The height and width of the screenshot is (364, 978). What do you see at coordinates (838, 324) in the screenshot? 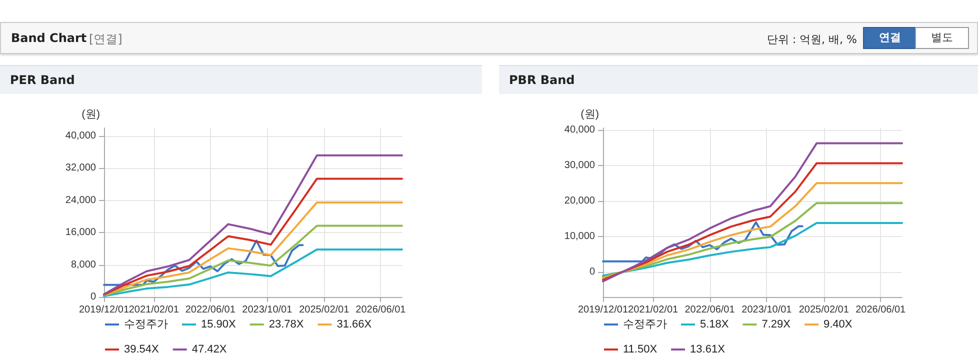
I see `legend-label: 9.40X` at bounding box center [838, 324].